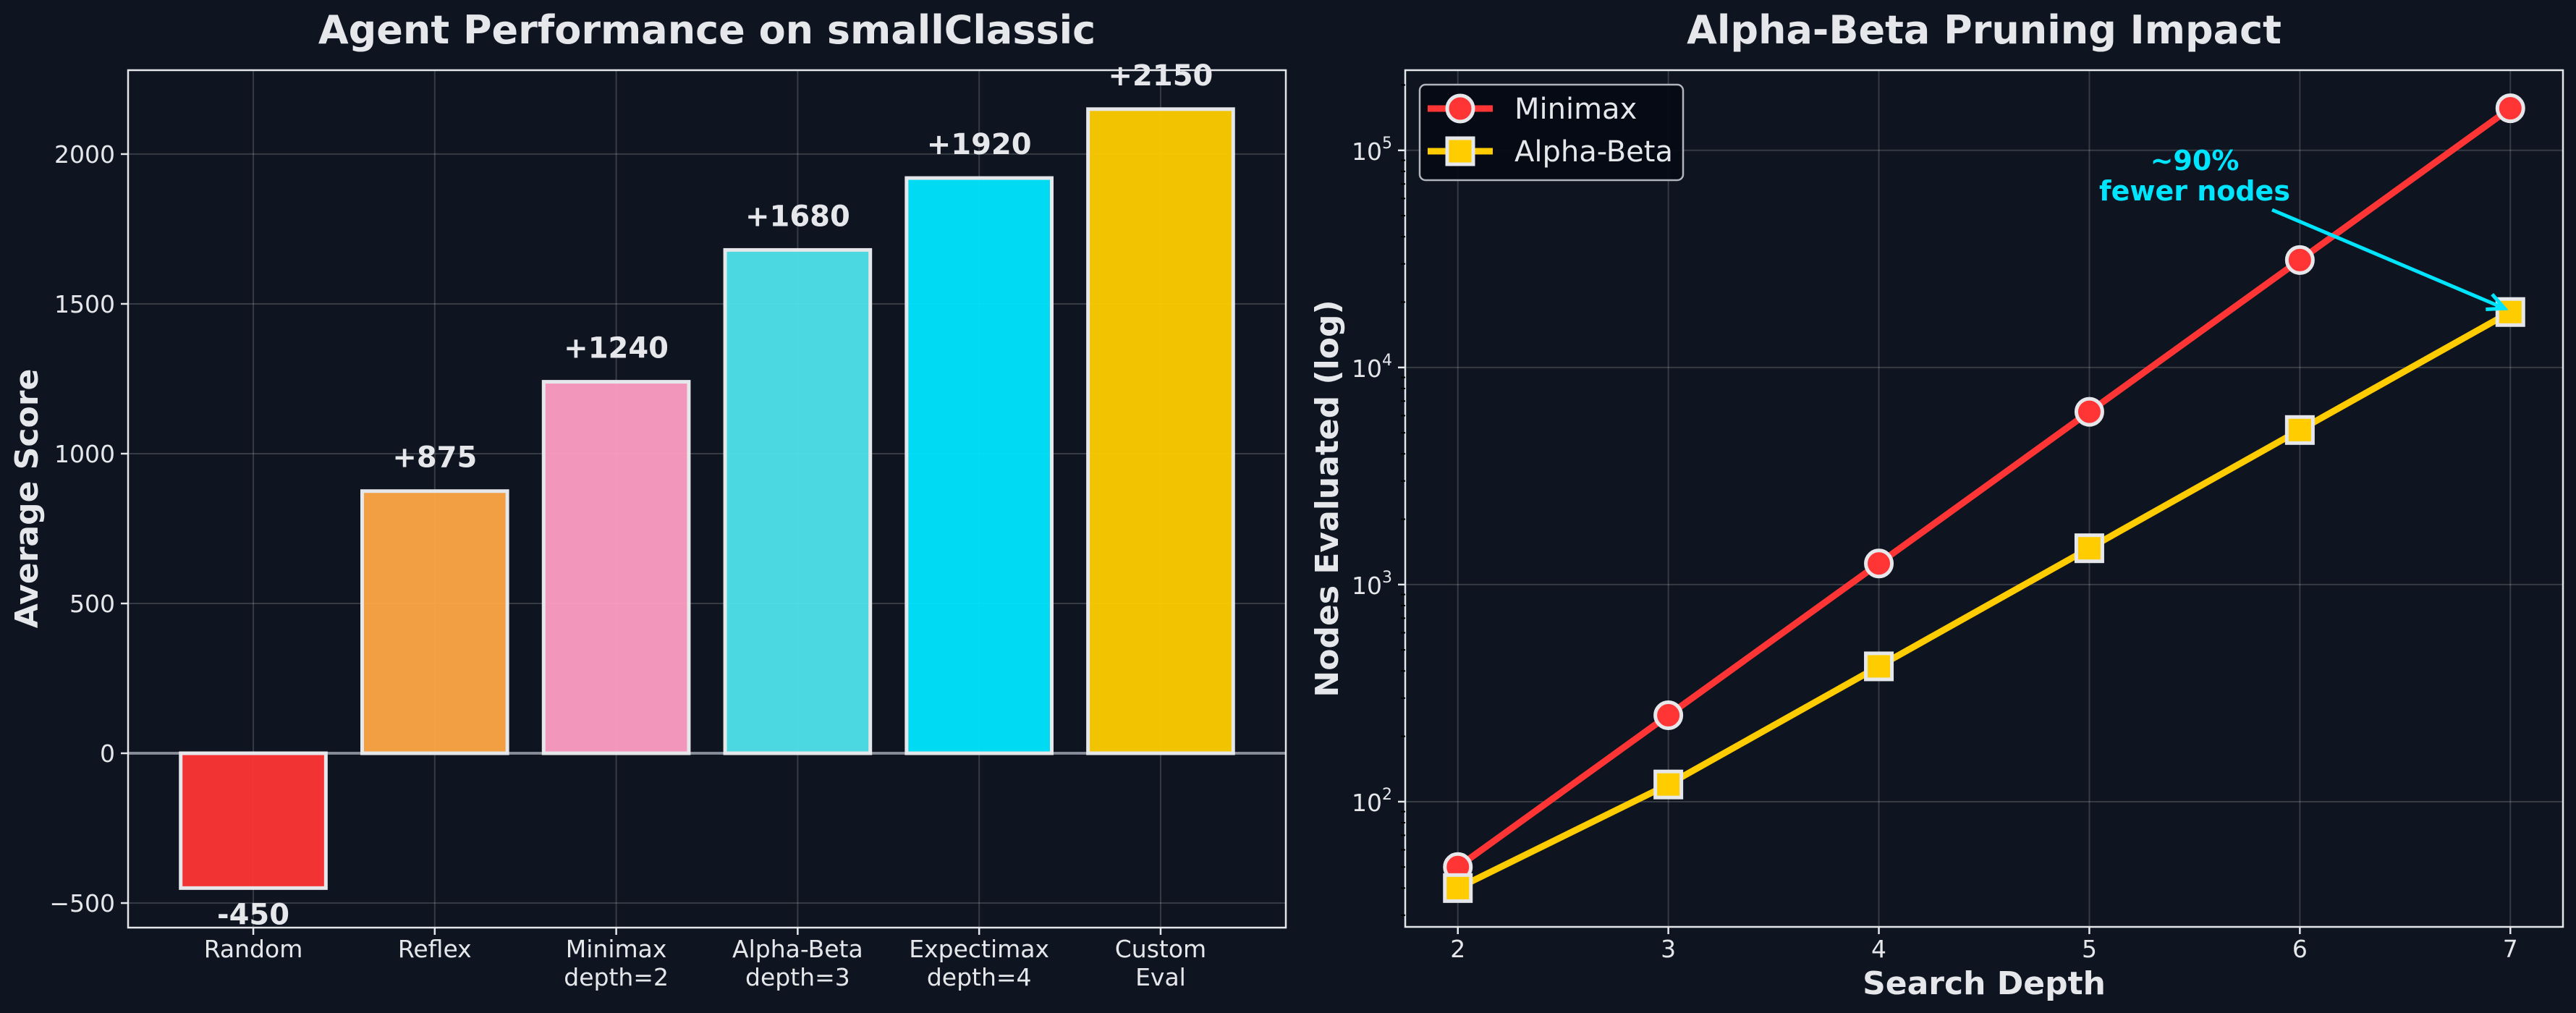 The width and height of the screenshot is (2576, 1013). Describe the element at coordinates (2300, 949) in the screenshot. I see `x-tick-label: 6` at that location.